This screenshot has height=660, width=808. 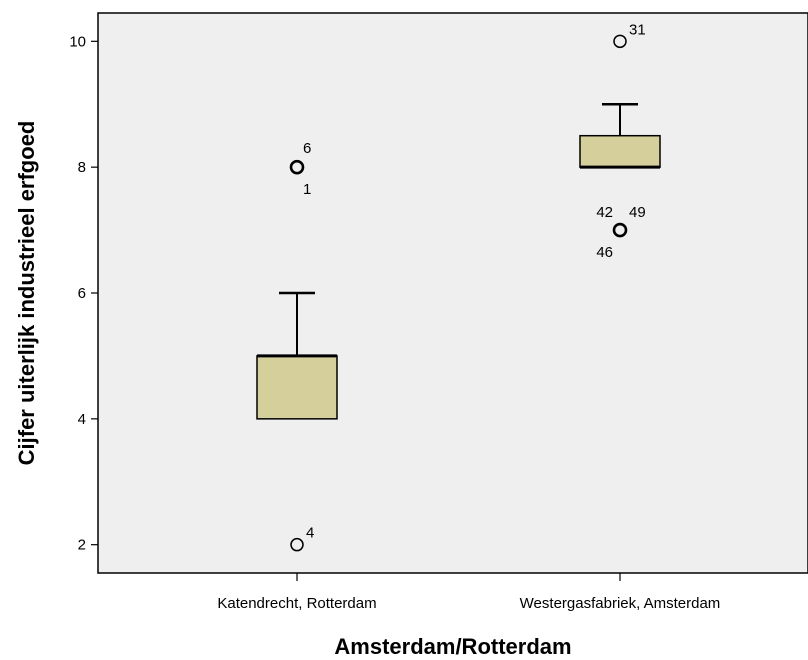 I want to click on y-tick-label: 6, so click(x=82, y=293).